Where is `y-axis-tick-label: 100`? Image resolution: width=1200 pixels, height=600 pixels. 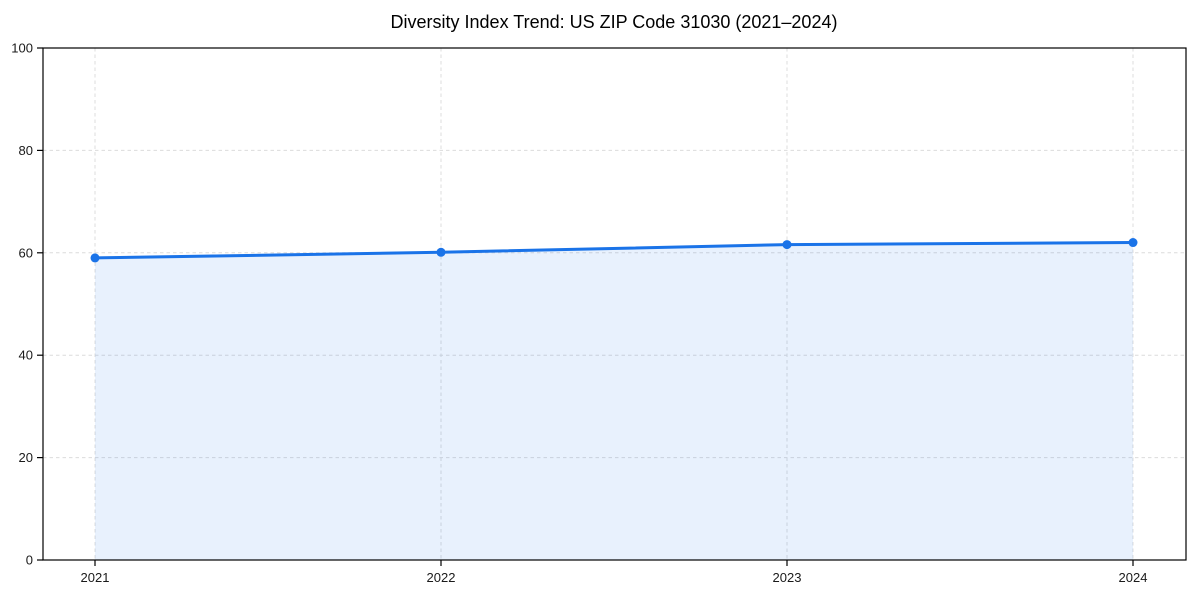 y-axis-tick-label: 100 is located at coordinates (22, 48).